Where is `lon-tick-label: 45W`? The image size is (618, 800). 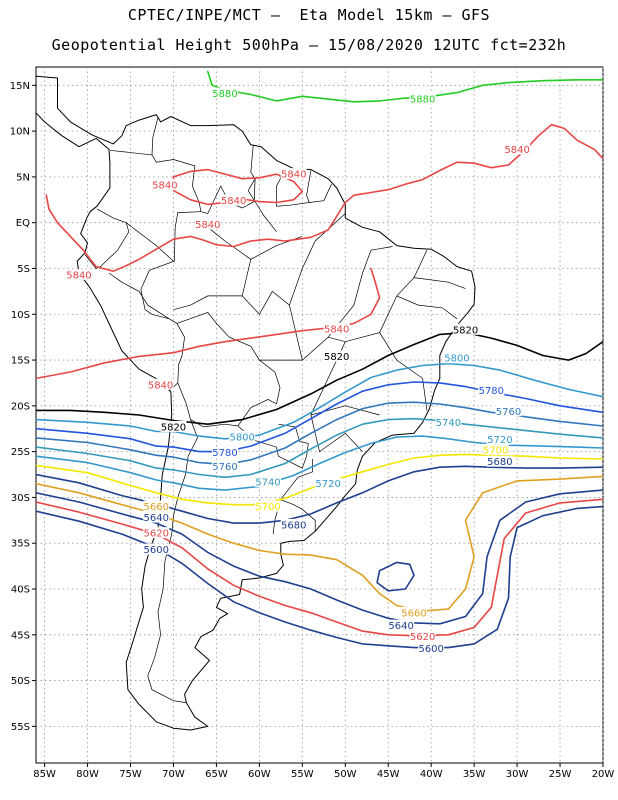 lon-tick-label: 45W is located at coordinates (388, 774).